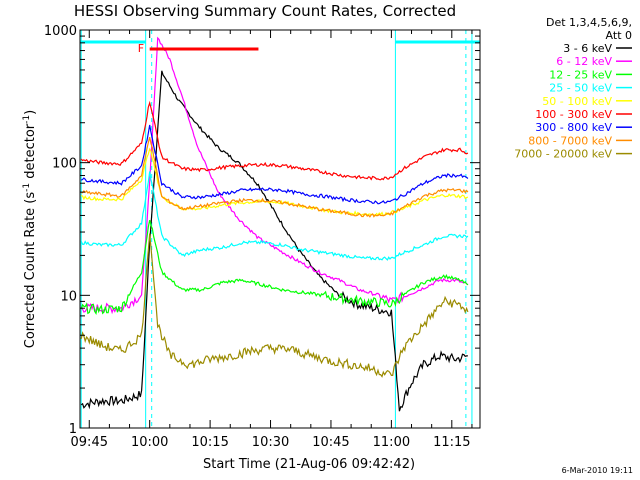  What do you see at coordinates (270, 442) in the screenshot?
I see `x-tick-label: 10:30` at bounding box center [270, 442].